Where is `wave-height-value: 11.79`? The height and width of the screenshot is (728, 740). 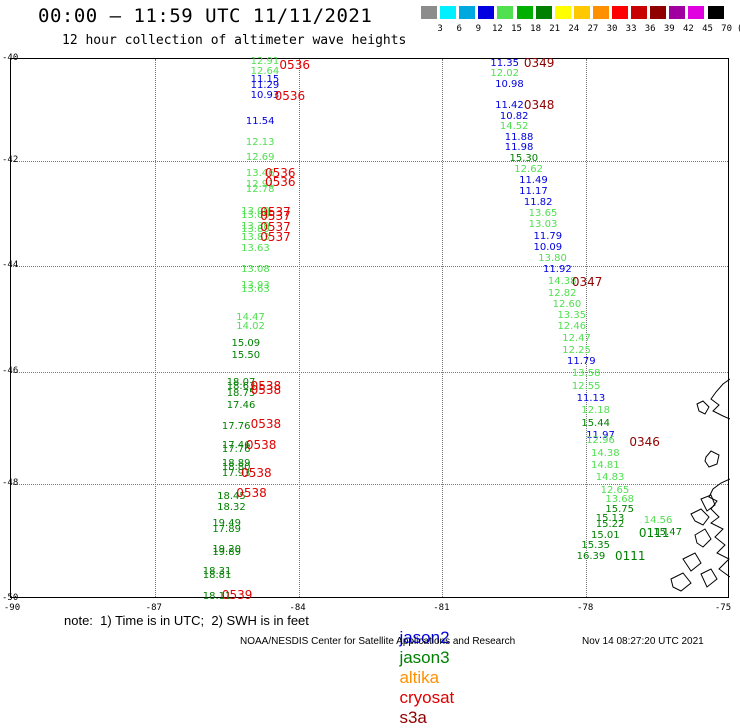
wave-height-value: 11.79 is located at coordinates (581, 362).